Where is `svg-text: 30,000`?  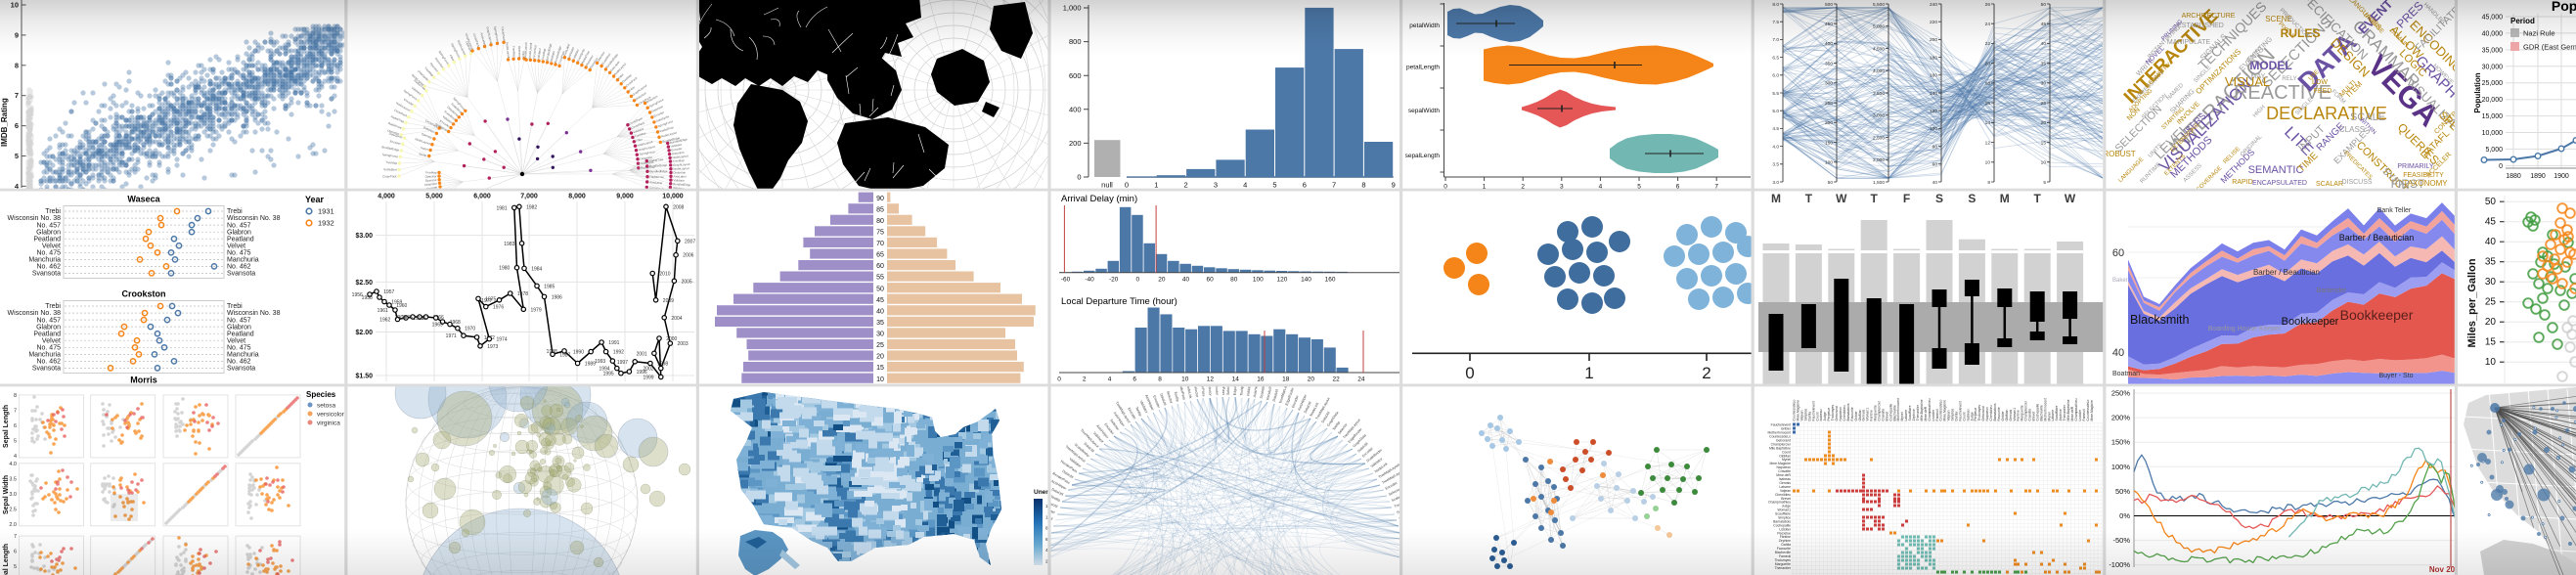
svg-text: 30,000 is located at coordinates (2493, 67).